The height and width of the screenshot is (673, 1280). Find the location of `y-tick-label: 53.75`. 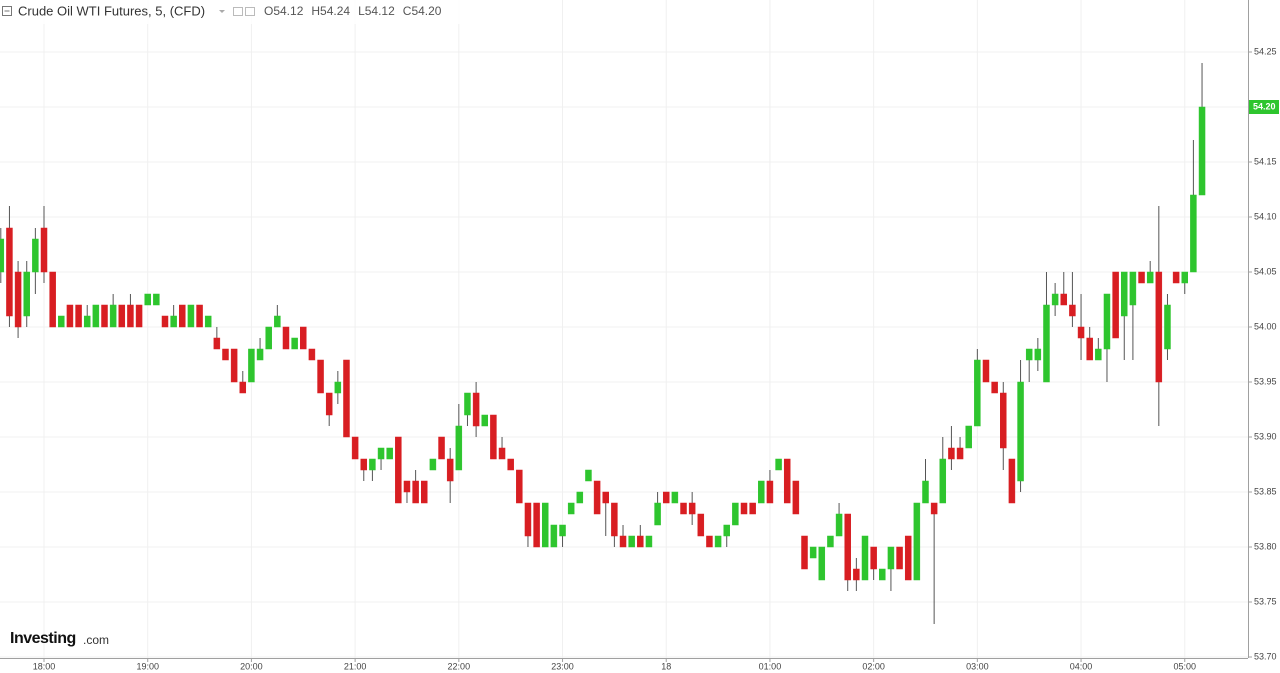

y-tick-label: 53.75 is located at coordinates (1265, 601).